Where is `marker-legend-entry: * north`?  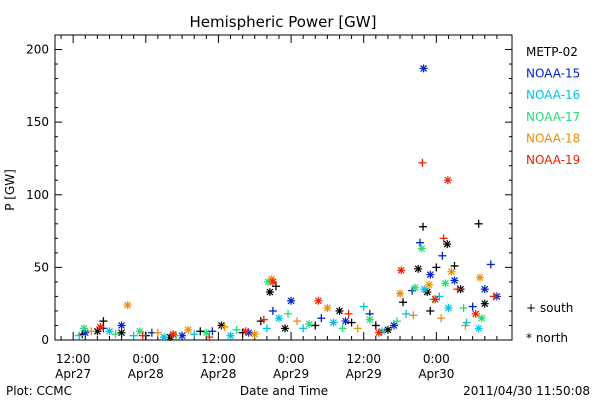 marker-legend-entry: * north is located at coordinates (547, 338).